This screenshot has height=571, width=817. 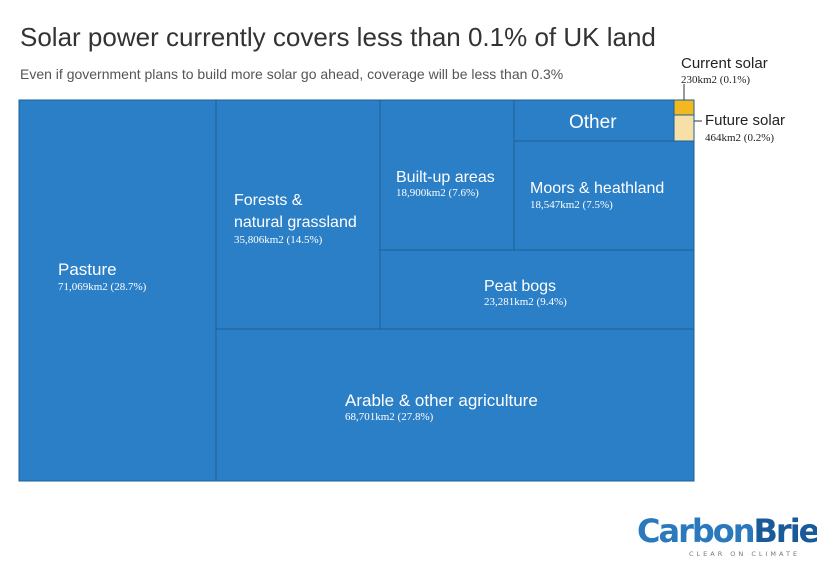 What do you see at coordinates (268, 200) in the screenshot?
I see `tile-label-forests-and-natural-grassland-line1: Forests &` at bounding box center [268, 200].